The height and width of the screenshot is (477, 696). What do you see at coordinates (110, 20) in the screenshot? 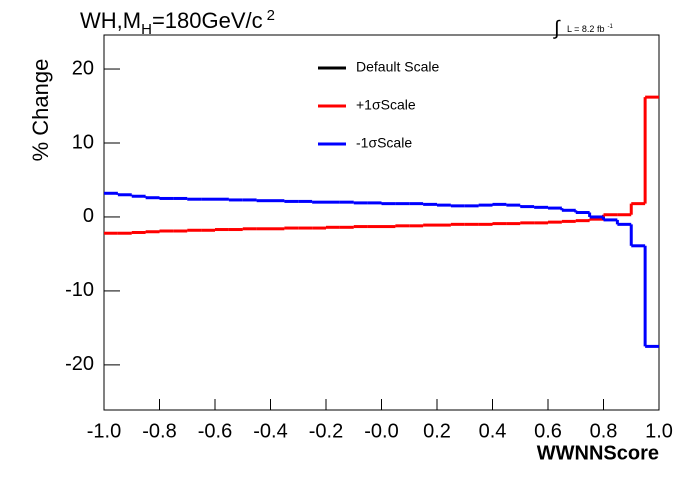
I see `title-main: WH,M` at bounding box center [110, 20].